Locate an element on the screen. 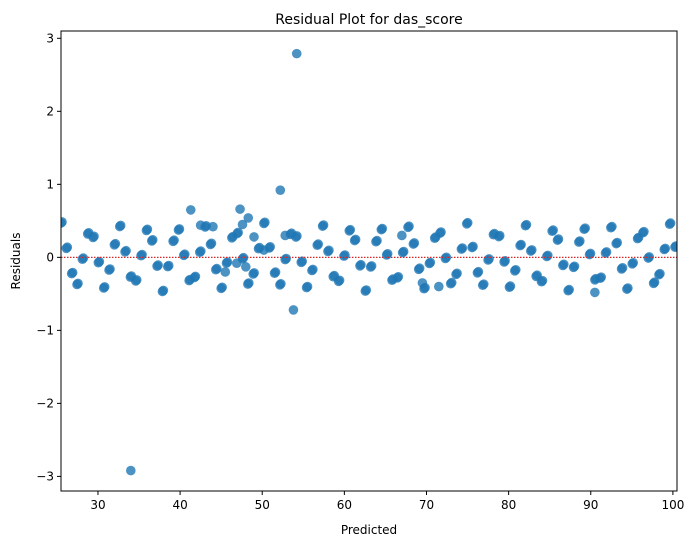  x-tick-label: 90 is located at coordinates (590, 505).